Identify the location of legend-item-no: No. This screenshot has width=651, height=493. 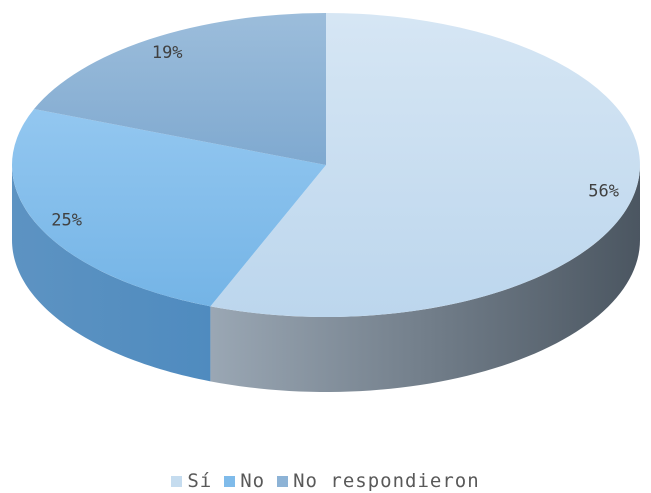
(244, 481).